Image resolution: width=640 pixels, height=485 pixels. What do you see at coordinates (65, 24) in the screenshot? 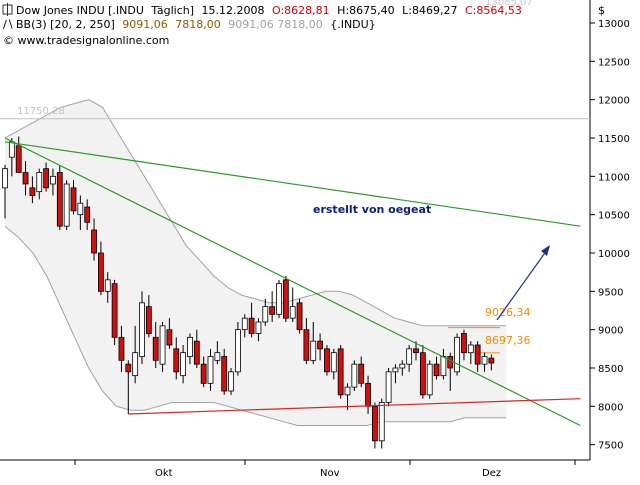
I see `indicator-label: BB(3) [20, 2, 250]` at bounding box center [65, 24].